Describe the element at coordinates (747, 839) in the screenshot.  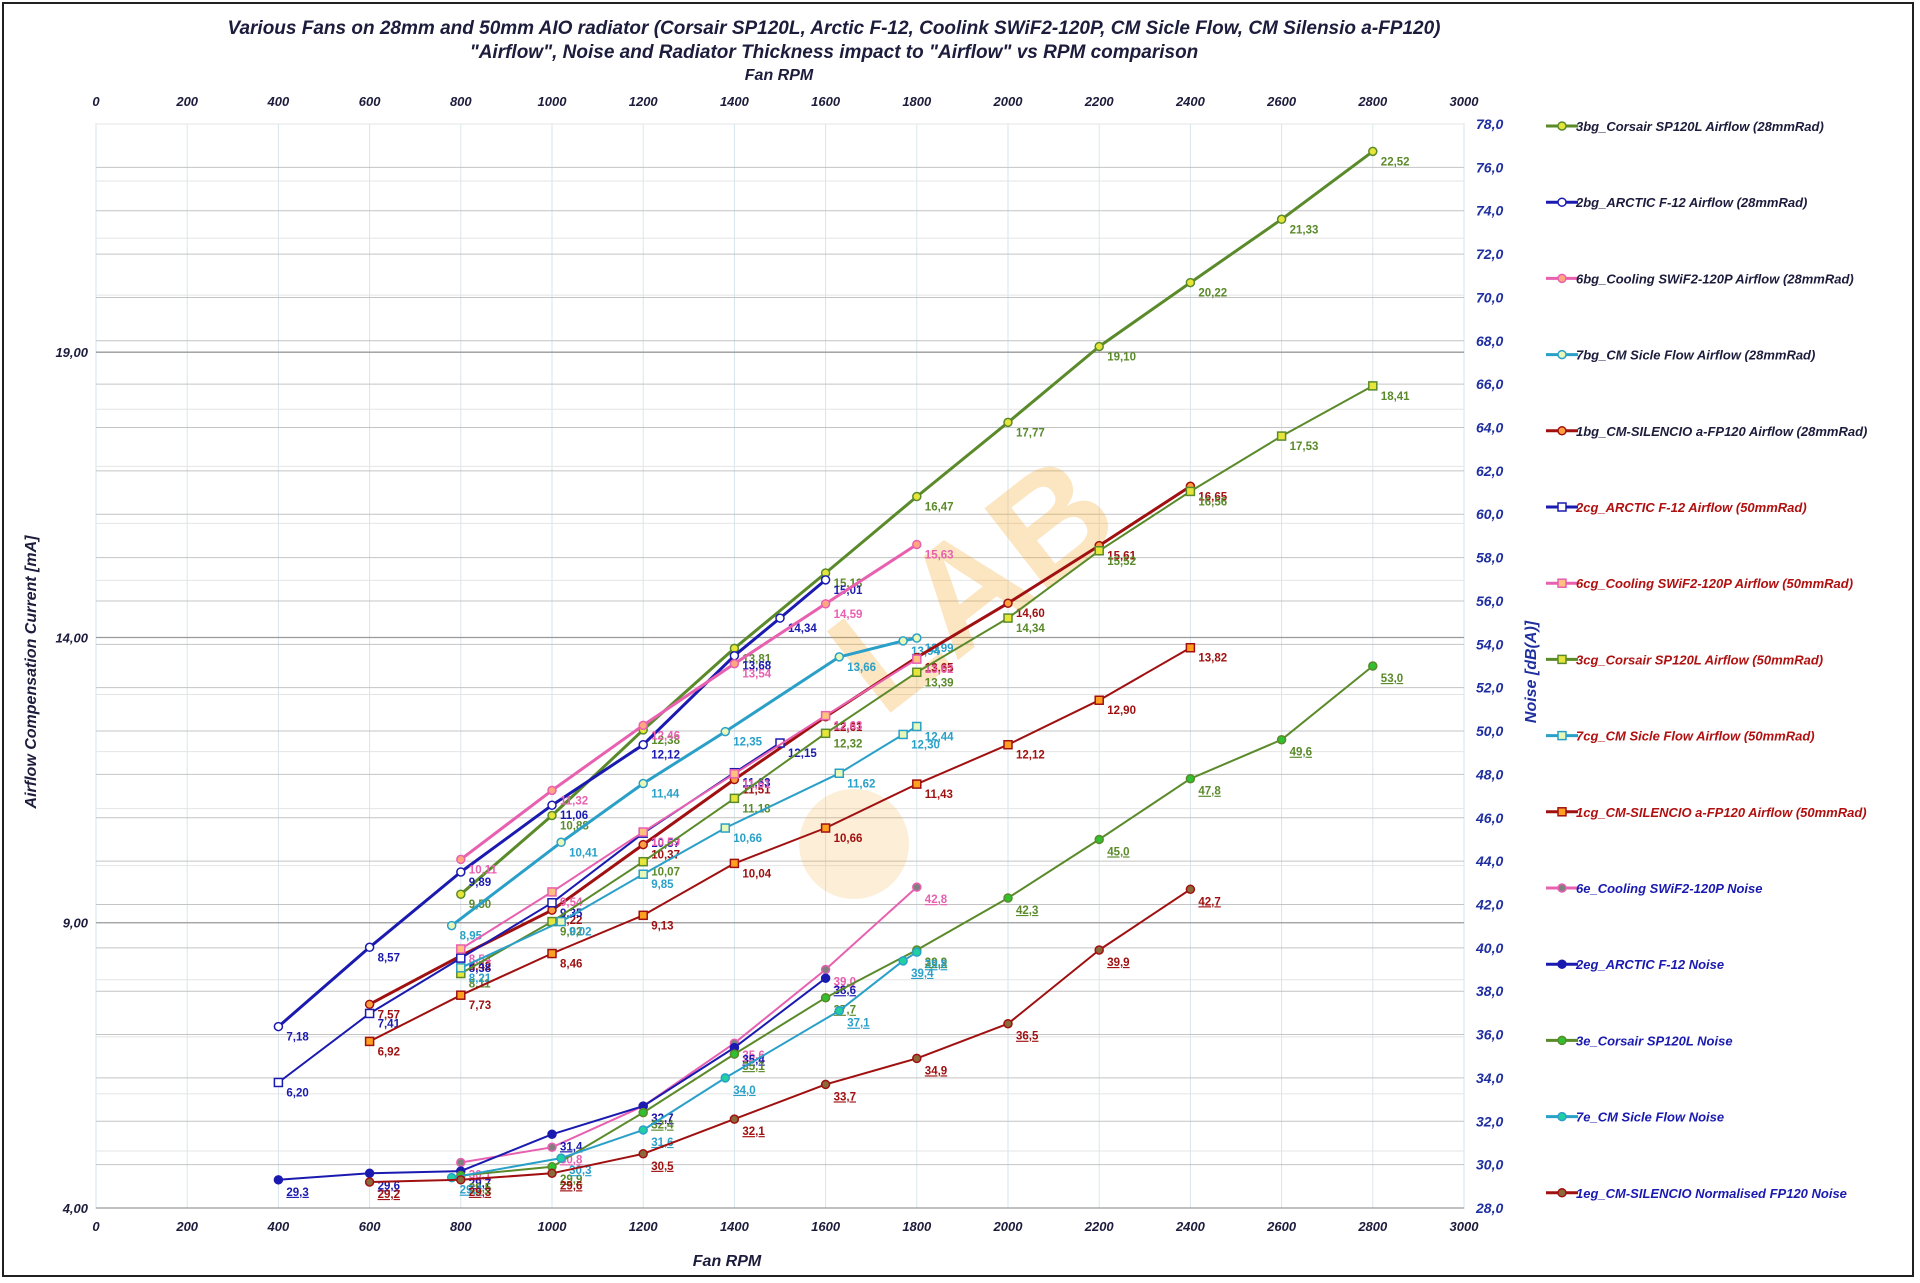
I see `data-label: 10,66` at that location.